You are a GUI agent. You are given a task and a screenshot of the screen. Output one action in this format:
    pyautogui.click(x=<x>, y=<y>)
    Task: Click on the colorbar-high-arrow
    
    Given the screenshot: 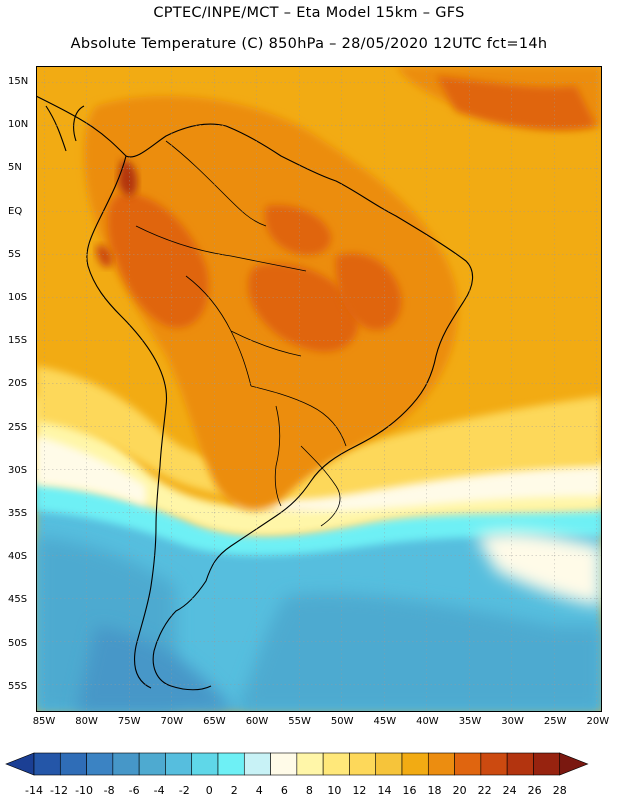 What is the action you would take?
    pyautogui.click(x=574, y=764)
    